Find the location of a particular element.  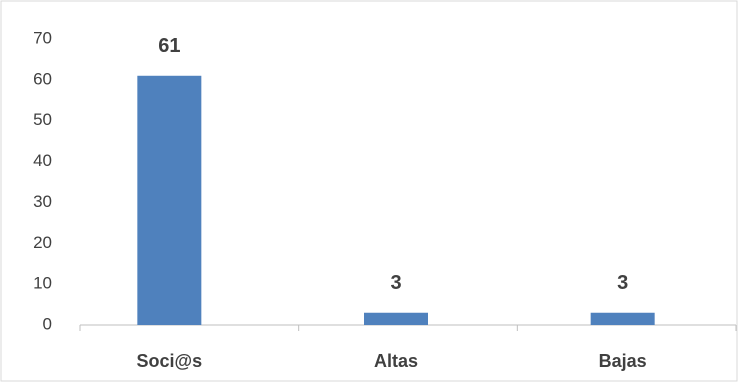

x-tick-label: Altas is located at coordinates (396, 361).